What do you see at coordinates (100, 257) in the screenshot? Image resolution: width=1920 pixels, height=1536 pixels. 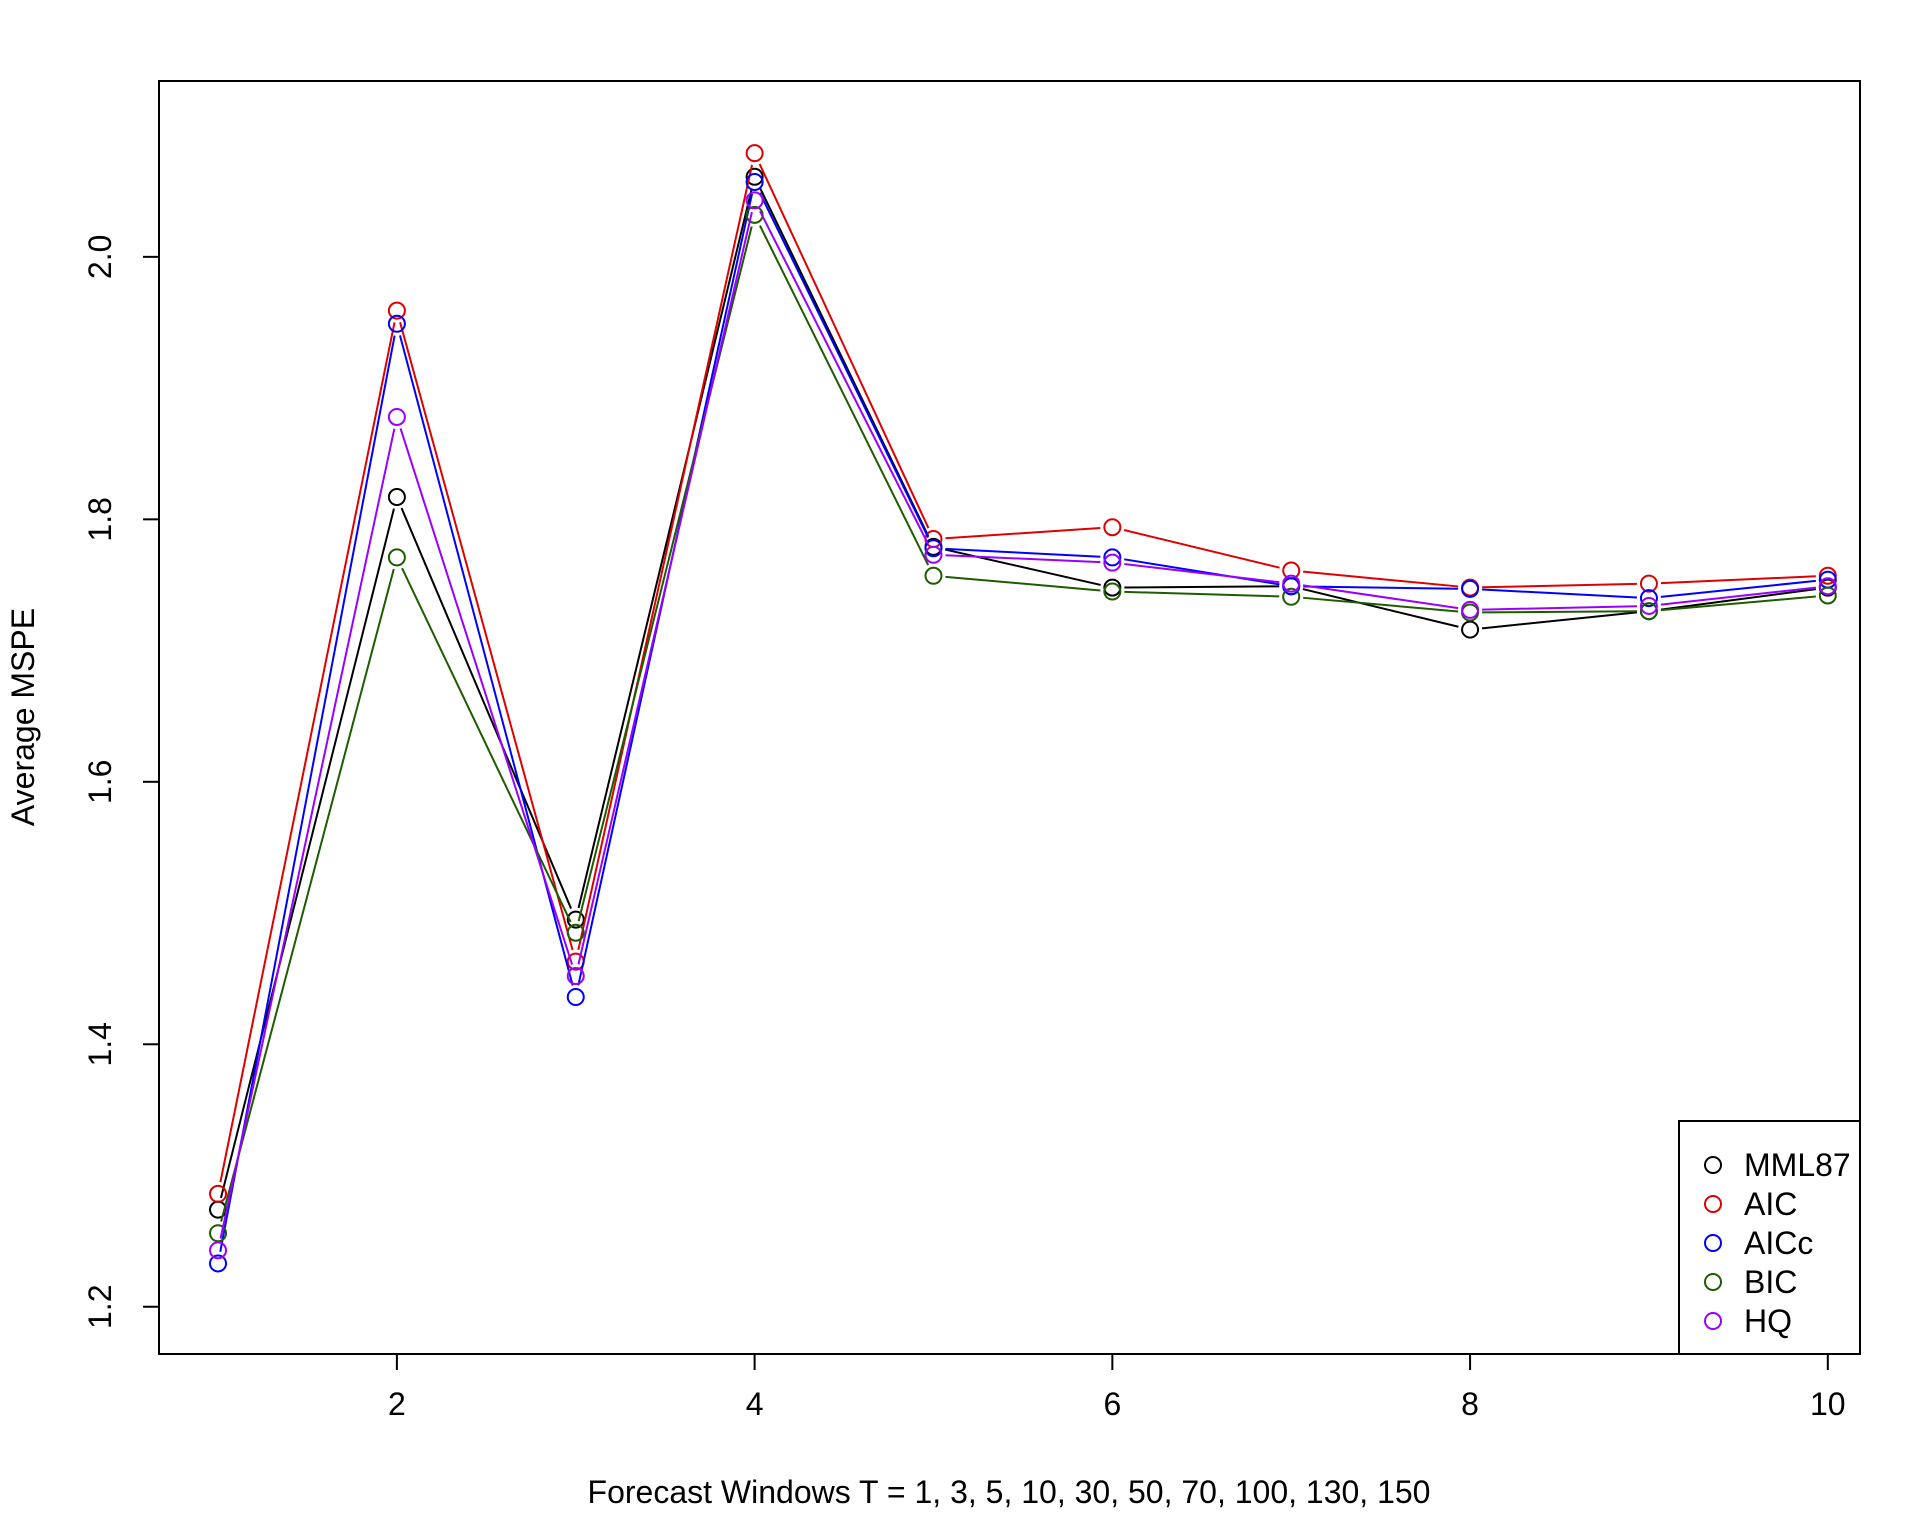 I see `y-tick-label: 2.0` at bounding box center [100, 257].